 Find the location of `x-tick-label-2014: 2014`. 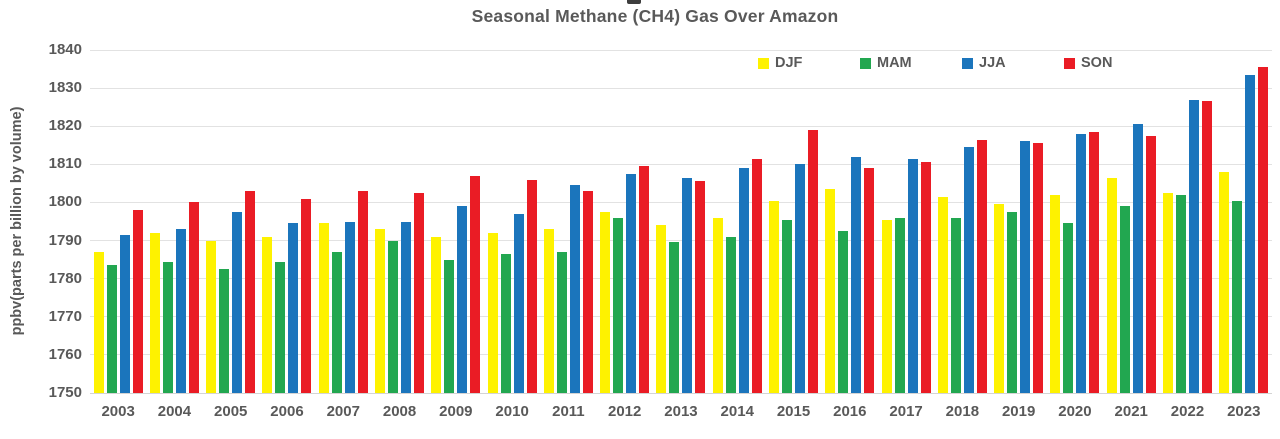

x-tick-label-2014: 2014 is located at coordinates (737, 411).